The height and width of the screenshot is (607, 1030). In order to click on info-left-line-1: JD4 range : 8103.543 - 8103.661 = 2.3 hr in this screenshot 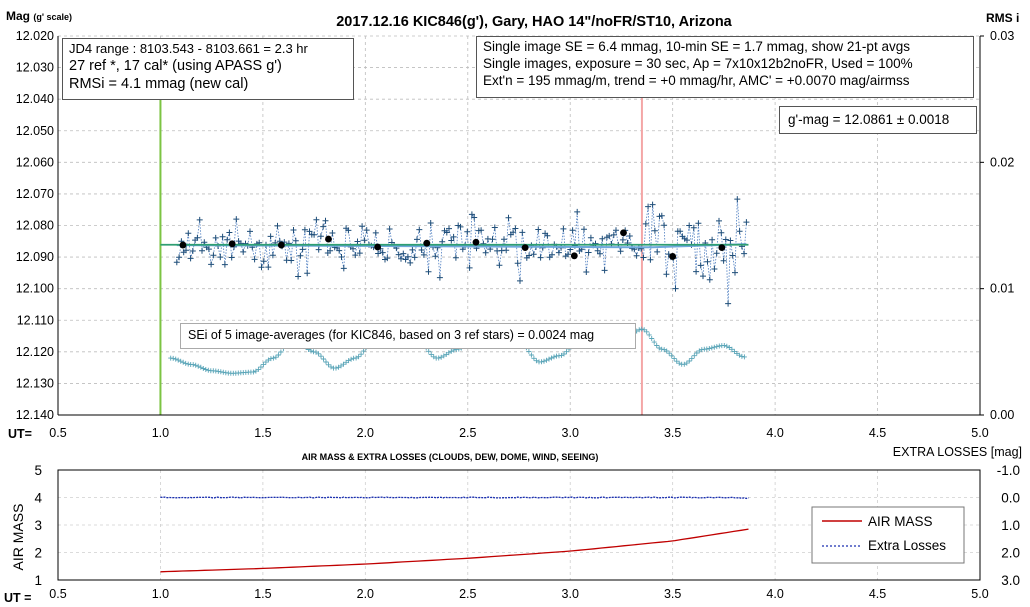, I will do `click(188, 48)`.